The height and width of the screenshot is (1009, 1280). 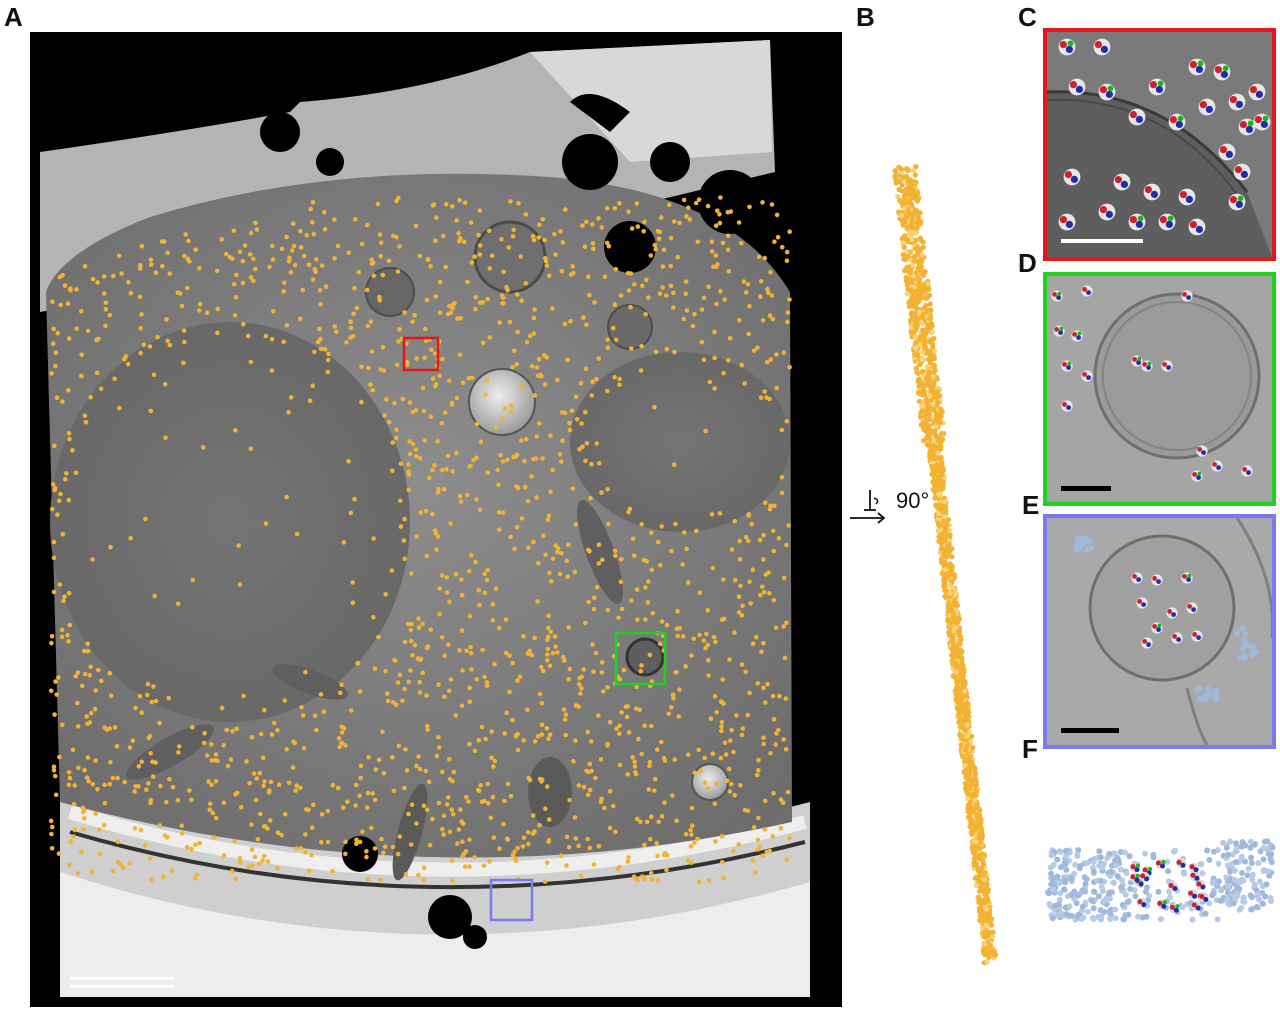 I want to click on panel-c-zoom-red, so click(x=1159, y=144).